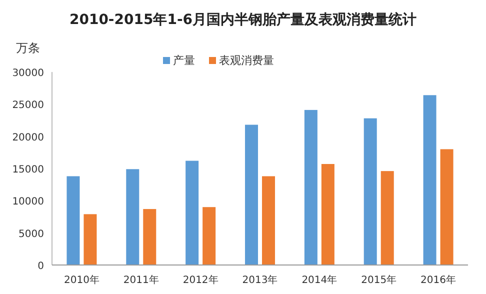 The width and height of the screenshot is (486, 294). Describe the element at coordinates (28, 48) in the screenshot. I see `y-axis-title: 万条` at that location.